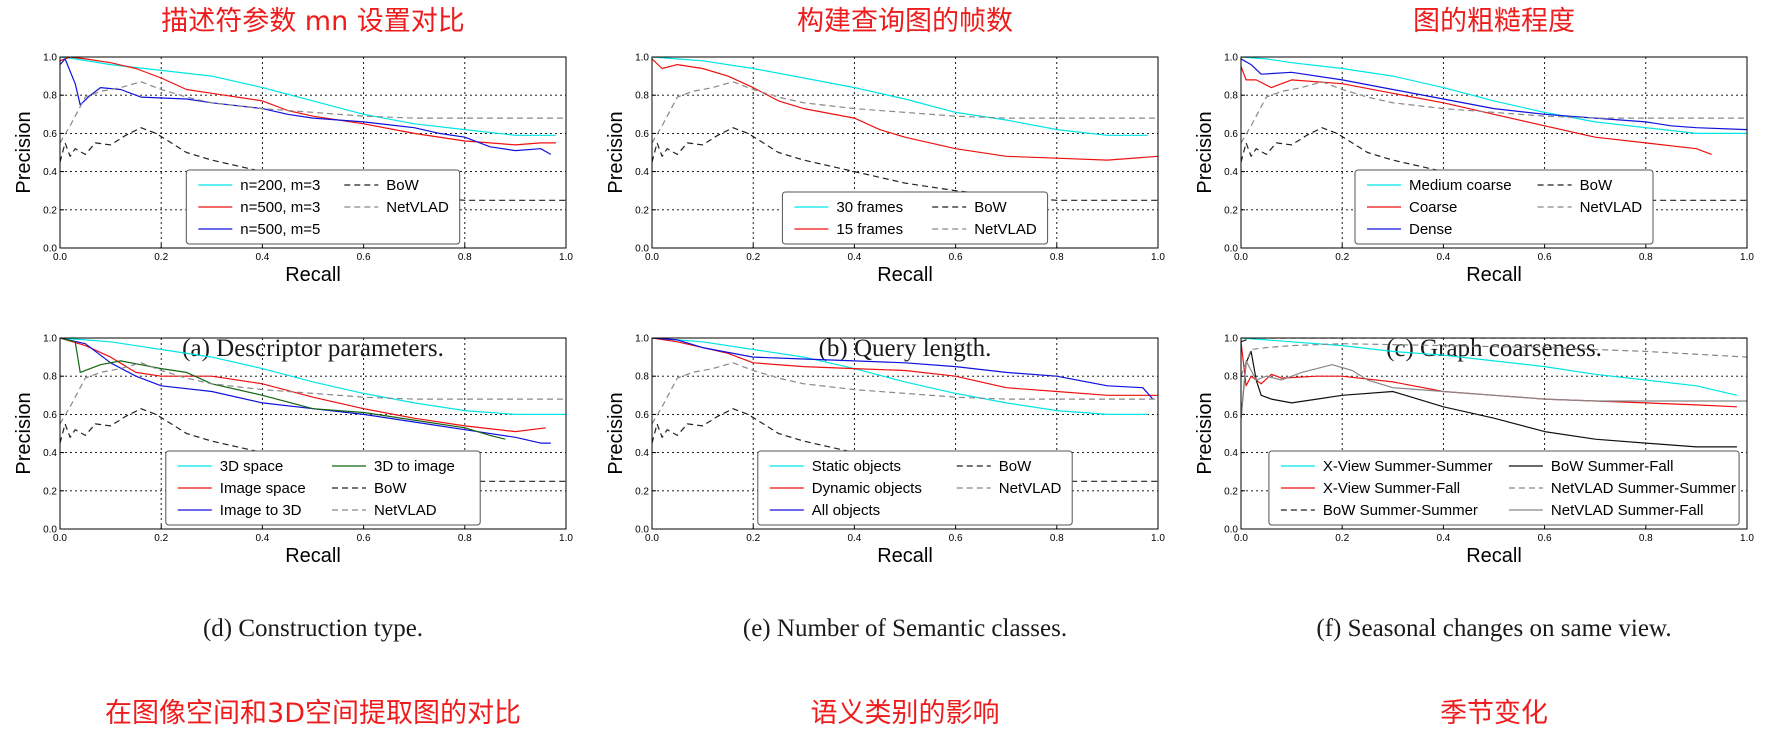  I want to click on legend-label: Coarse, so click(1433, 207).